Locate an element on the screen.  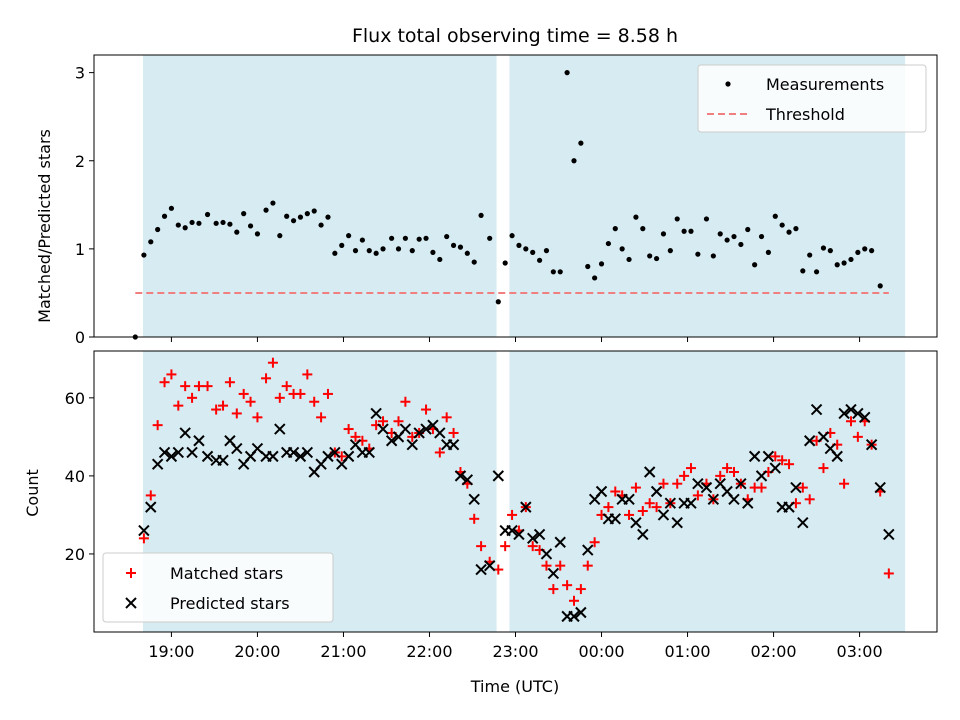
bottom-y-tick-label: 60 is located at coordinates (75, 398).